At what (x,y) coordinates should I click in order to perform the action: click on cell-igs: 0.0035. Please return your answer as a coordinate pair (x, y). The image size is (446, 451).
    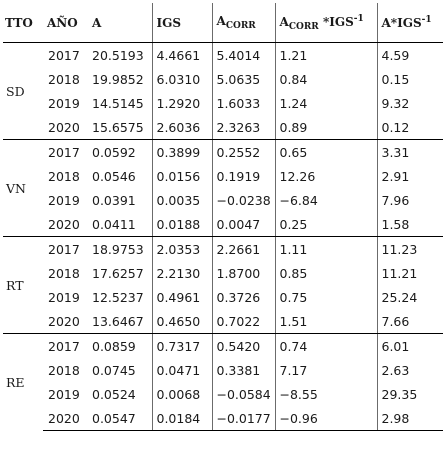
    Looking at the image, I should click on (181, 200).